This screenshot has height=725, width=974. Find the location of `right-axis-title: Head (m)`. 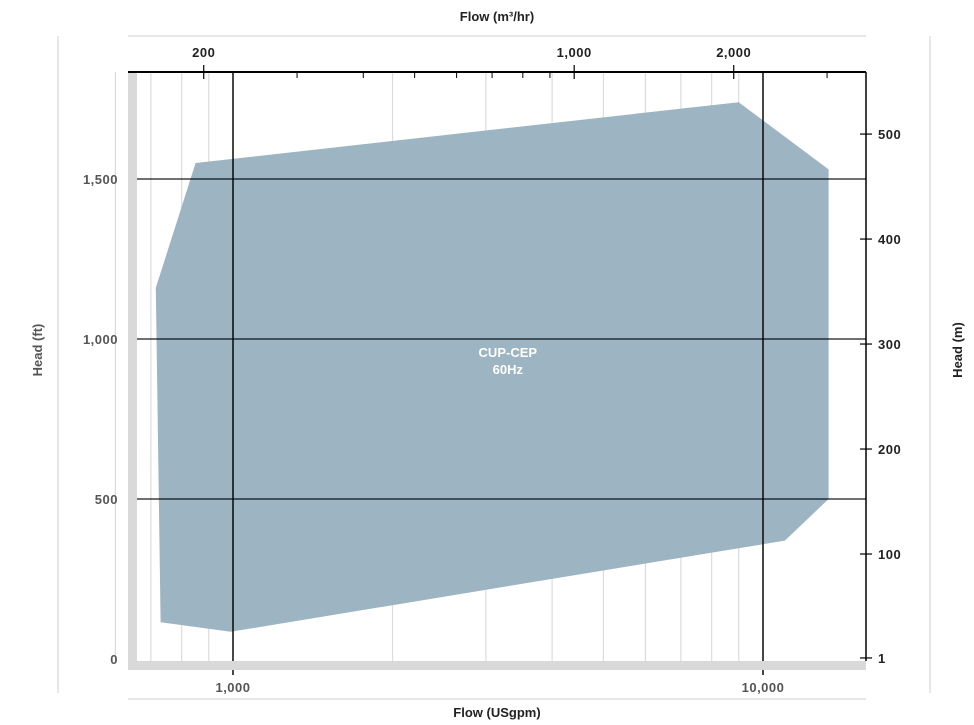

right-axis-title: Head (m) is located at coordinates (957, 350).